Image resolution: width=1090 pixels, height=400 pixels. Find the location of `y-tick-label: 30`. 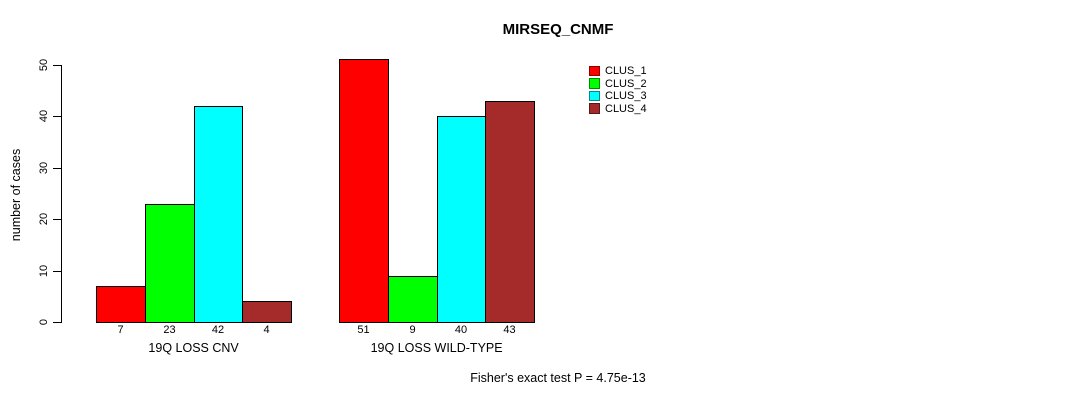

y-tick-label: 30 is located at coordinates (44, 167).